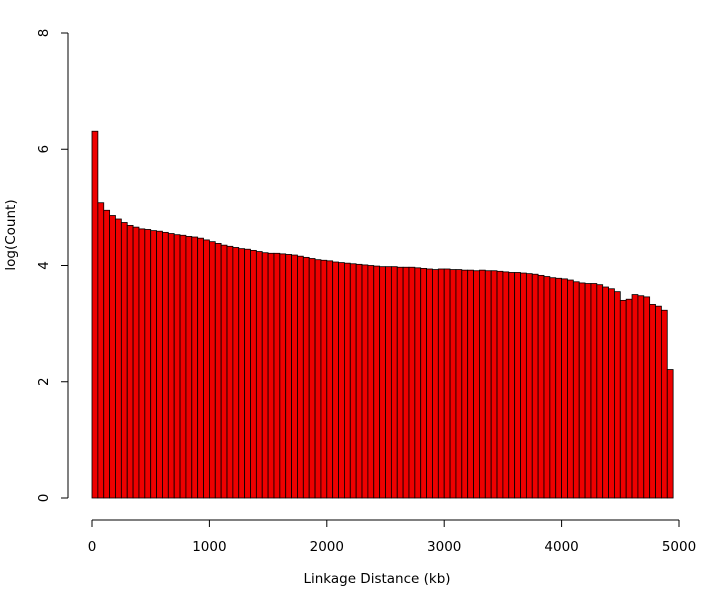 This screenshot has width=706, height=593. I want to click on y-tick-label: 8, so click(44, 33).